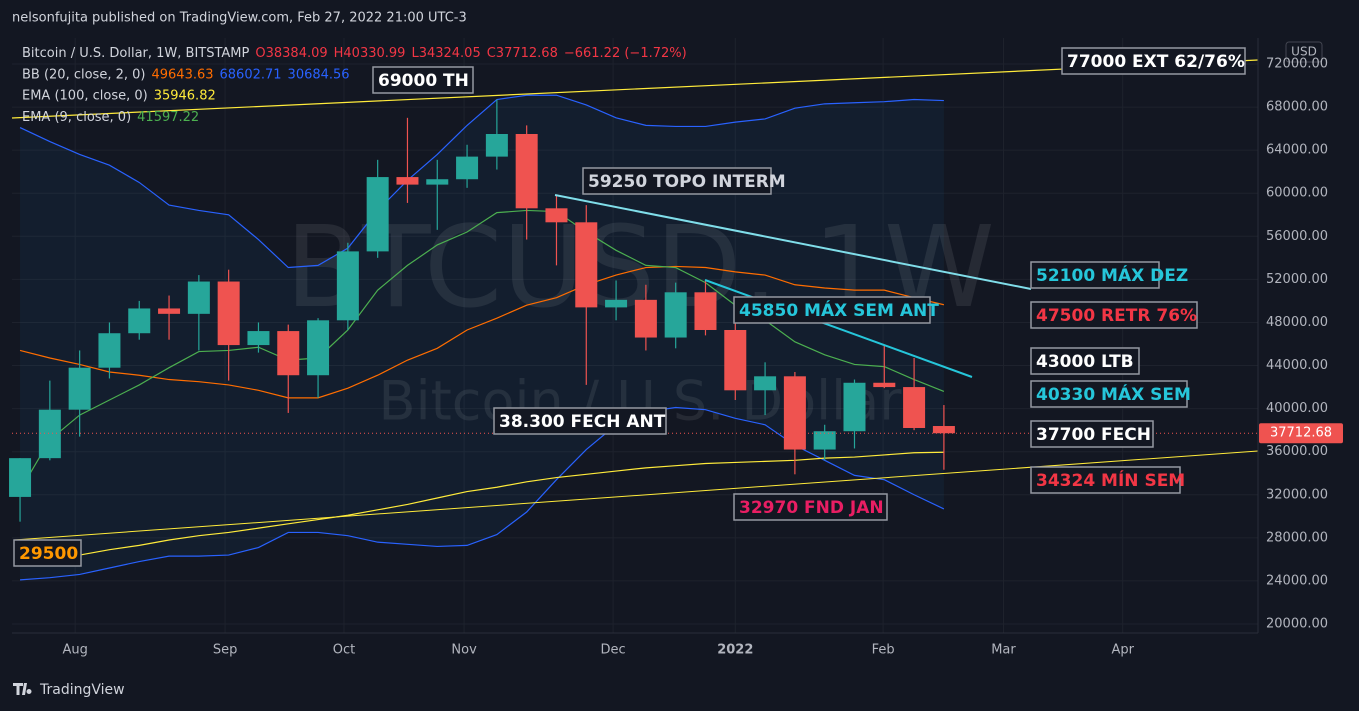 Image resolution: width=1359 pixels, height=711 pixels. I want to click on y-tick-label: 32000.00, so click(1297, 494).